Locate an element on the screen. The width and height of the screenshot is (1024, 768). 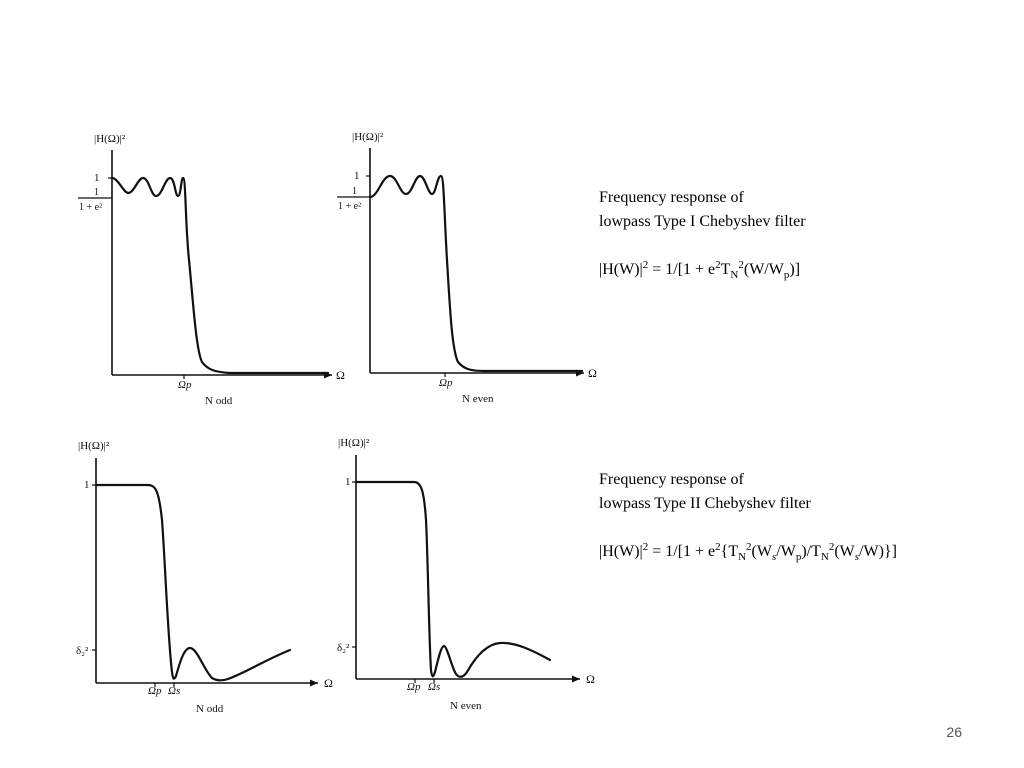
caption-type1-line2: lowpass Type I Chebyshev filter is located at coordinates (702, 221).